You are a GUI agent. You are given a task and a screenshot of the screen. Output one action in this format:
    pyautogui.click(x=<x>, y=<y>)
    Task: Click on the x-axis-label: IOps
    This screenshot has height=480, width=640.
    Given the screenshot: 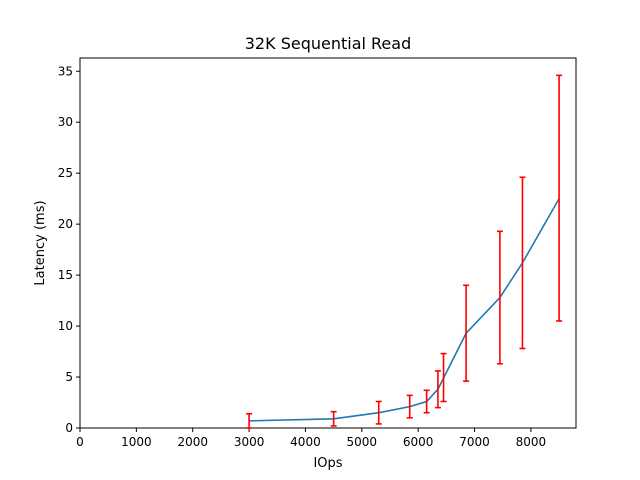 What is the action you would take?
    pyautogui.click(x=327, y=463)
    